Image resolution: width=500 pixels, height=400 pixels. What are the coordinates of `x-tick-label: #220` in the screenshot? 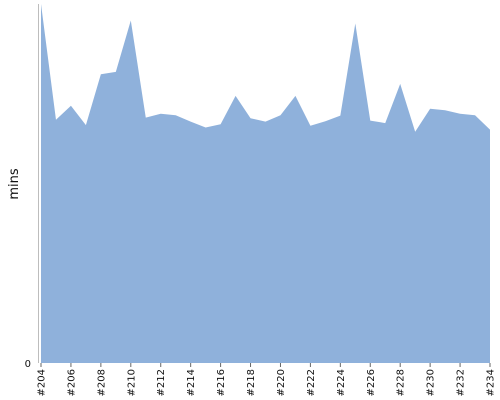 It's located at (281, 382).